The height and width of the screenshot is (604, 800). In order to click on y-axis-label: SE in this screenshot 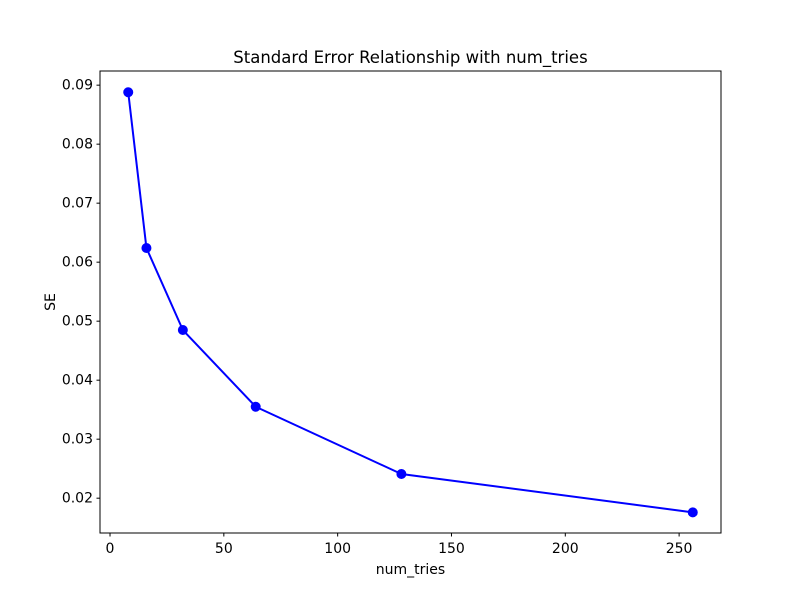, I will do `click(51, 302)`.